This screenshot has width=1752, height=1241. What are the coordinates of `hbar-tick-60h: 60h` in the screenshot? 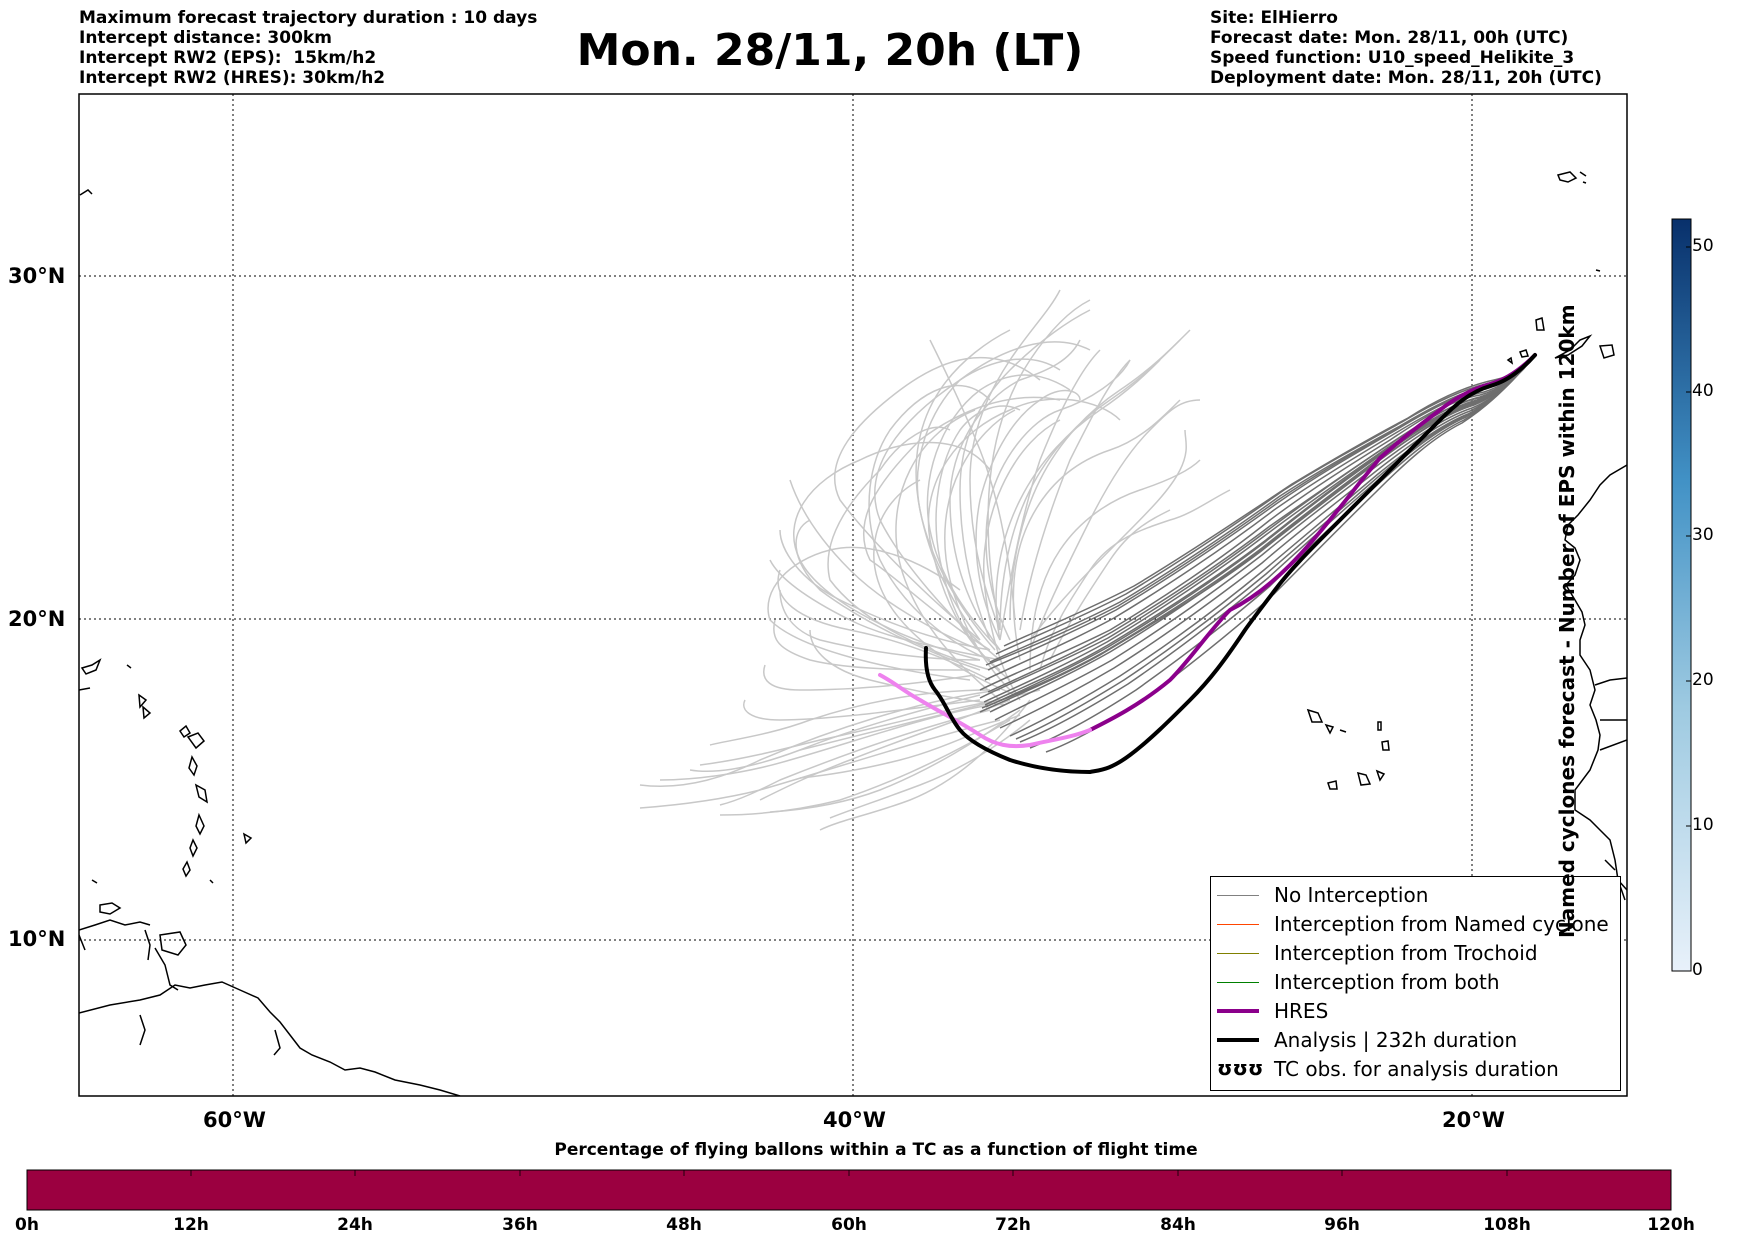 It's located at (849, 1225).